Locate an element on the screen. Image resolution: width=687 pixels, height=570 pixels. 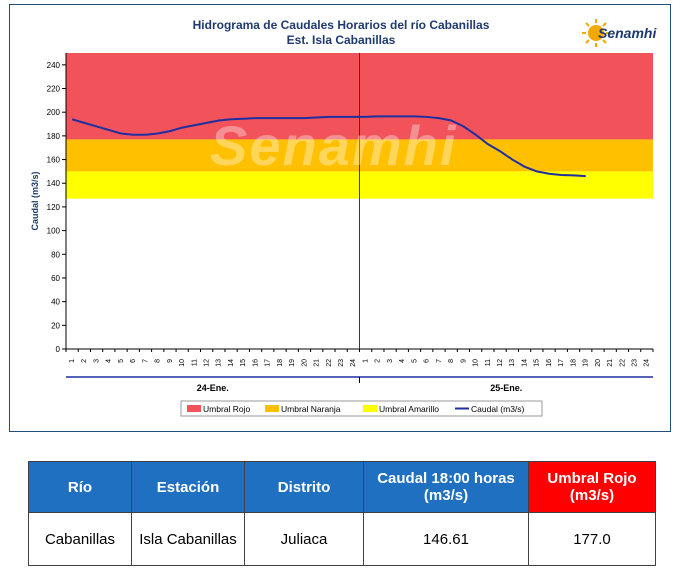
y-tick-label: 60 is located at coordinates (55, 278).